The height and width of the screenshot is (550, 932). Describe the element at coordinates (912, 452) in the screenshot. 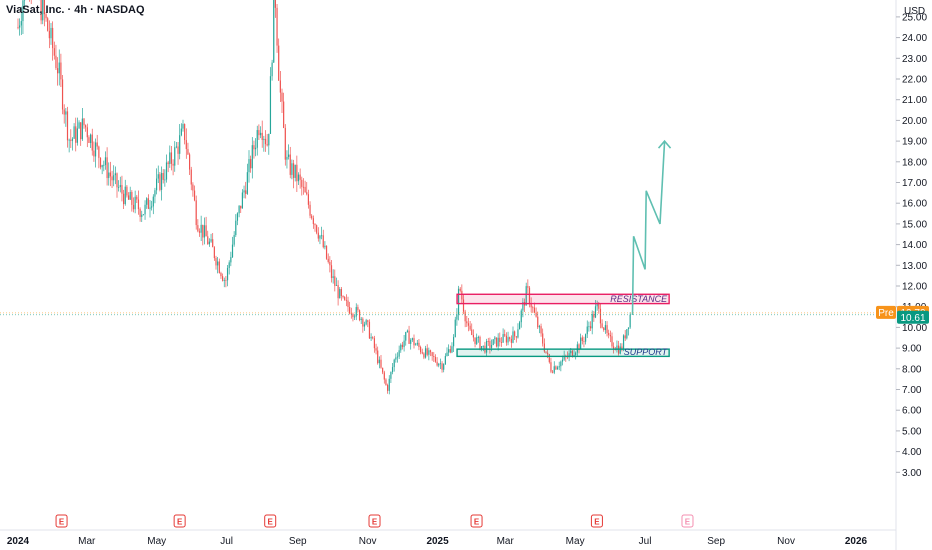

I see `price-axis-tick-label: 4.00` at that location.